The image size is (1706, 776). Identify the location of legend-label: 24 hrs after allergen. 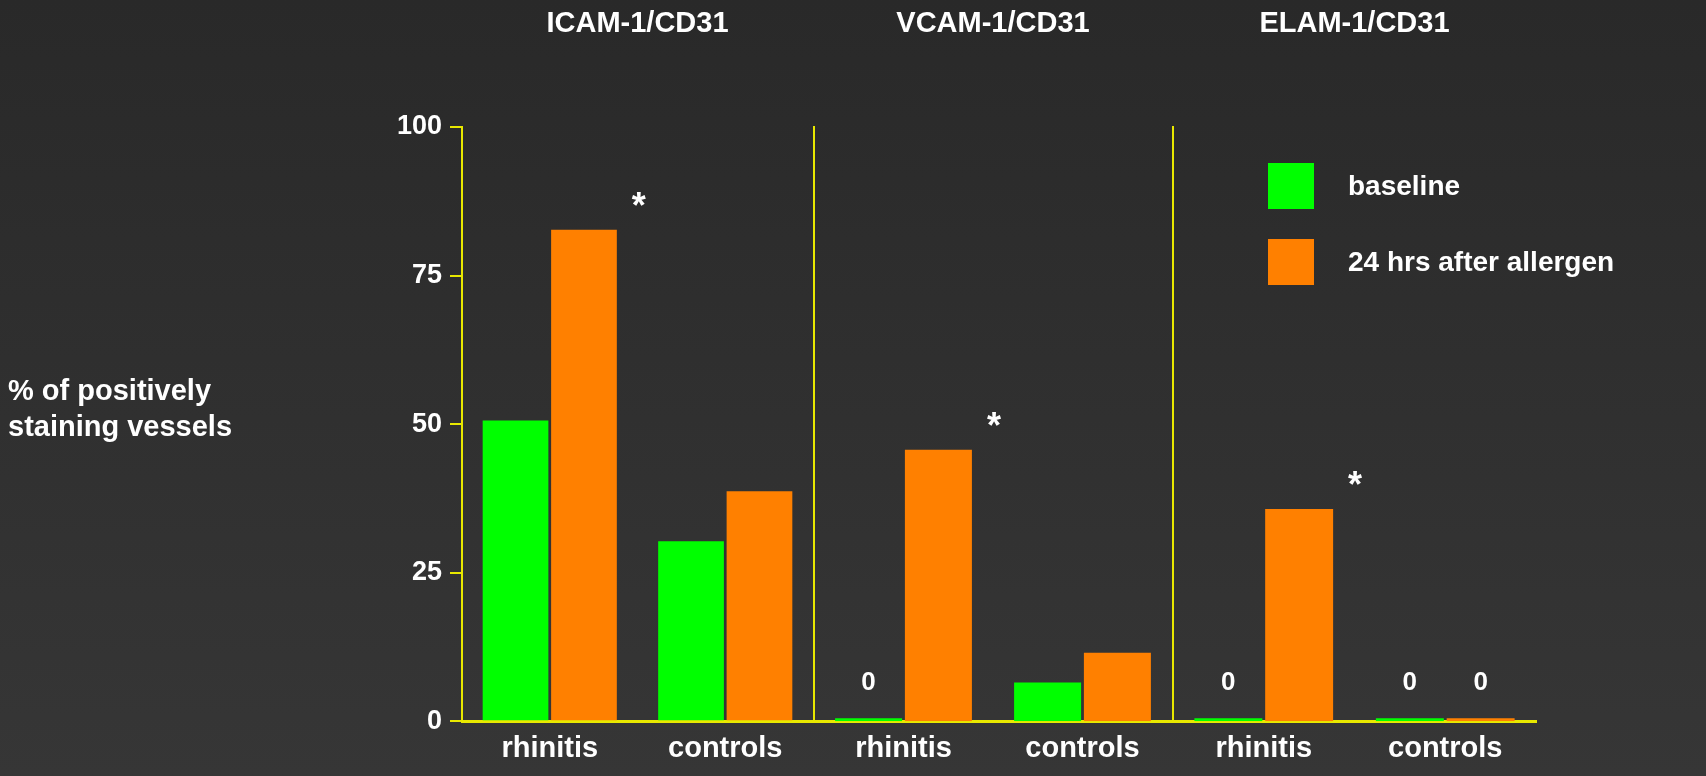
(1481, 262).